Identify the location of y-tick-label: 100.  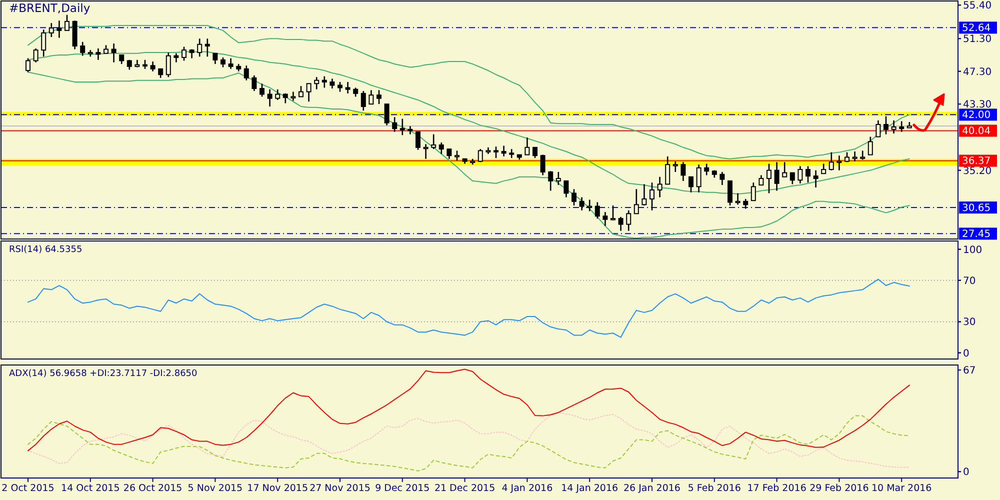
(972, 250).